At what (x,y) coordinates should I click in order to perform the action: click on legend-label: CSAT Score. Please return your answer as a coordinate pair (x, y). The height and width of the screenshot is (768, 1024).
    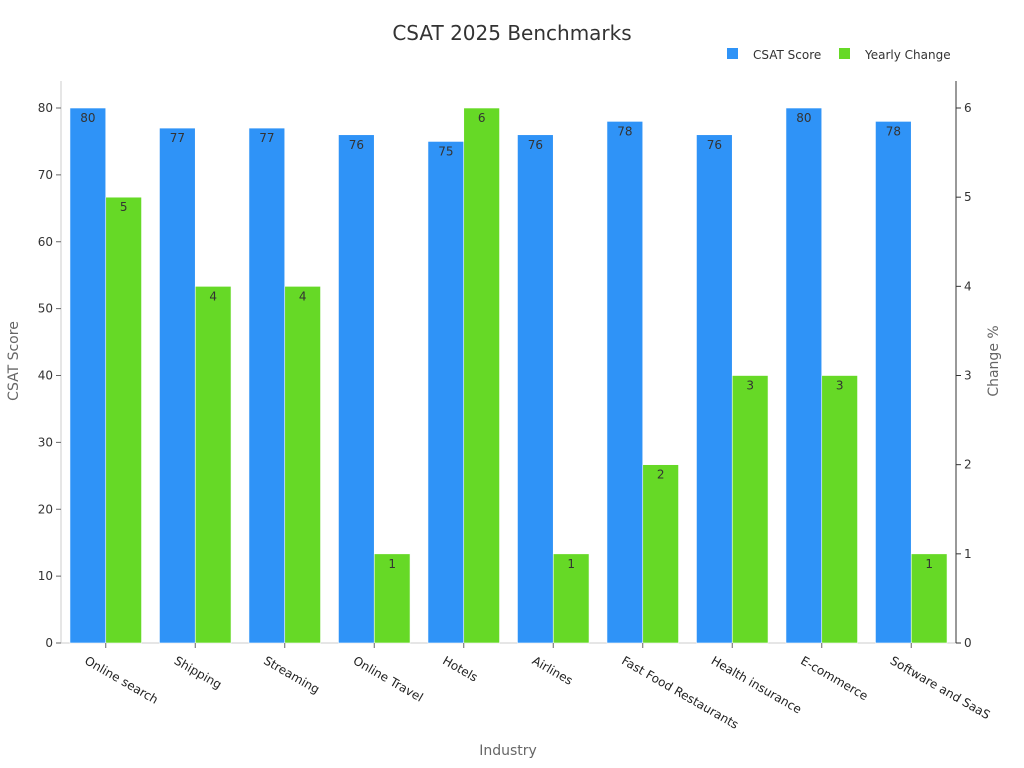
    Looking at the image, I should click on (787, 55).